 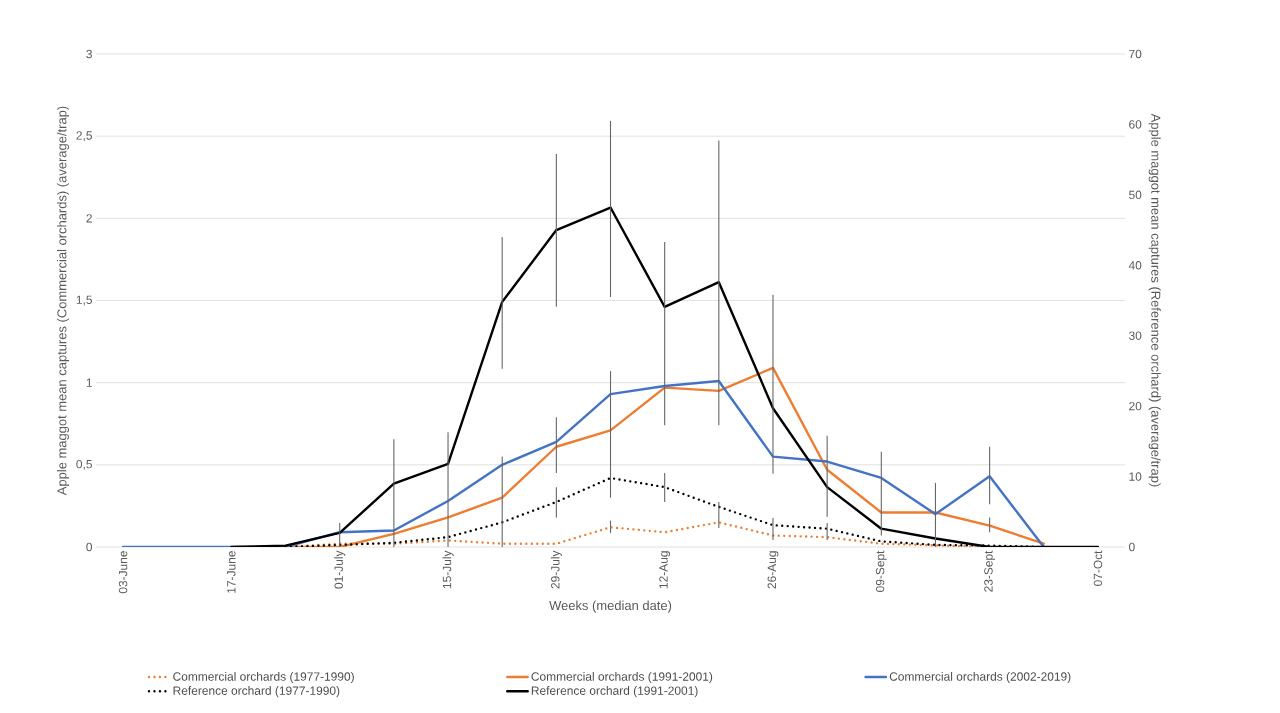 I want to click on x-tick-label: 01-July, so click(x=340, y=569).